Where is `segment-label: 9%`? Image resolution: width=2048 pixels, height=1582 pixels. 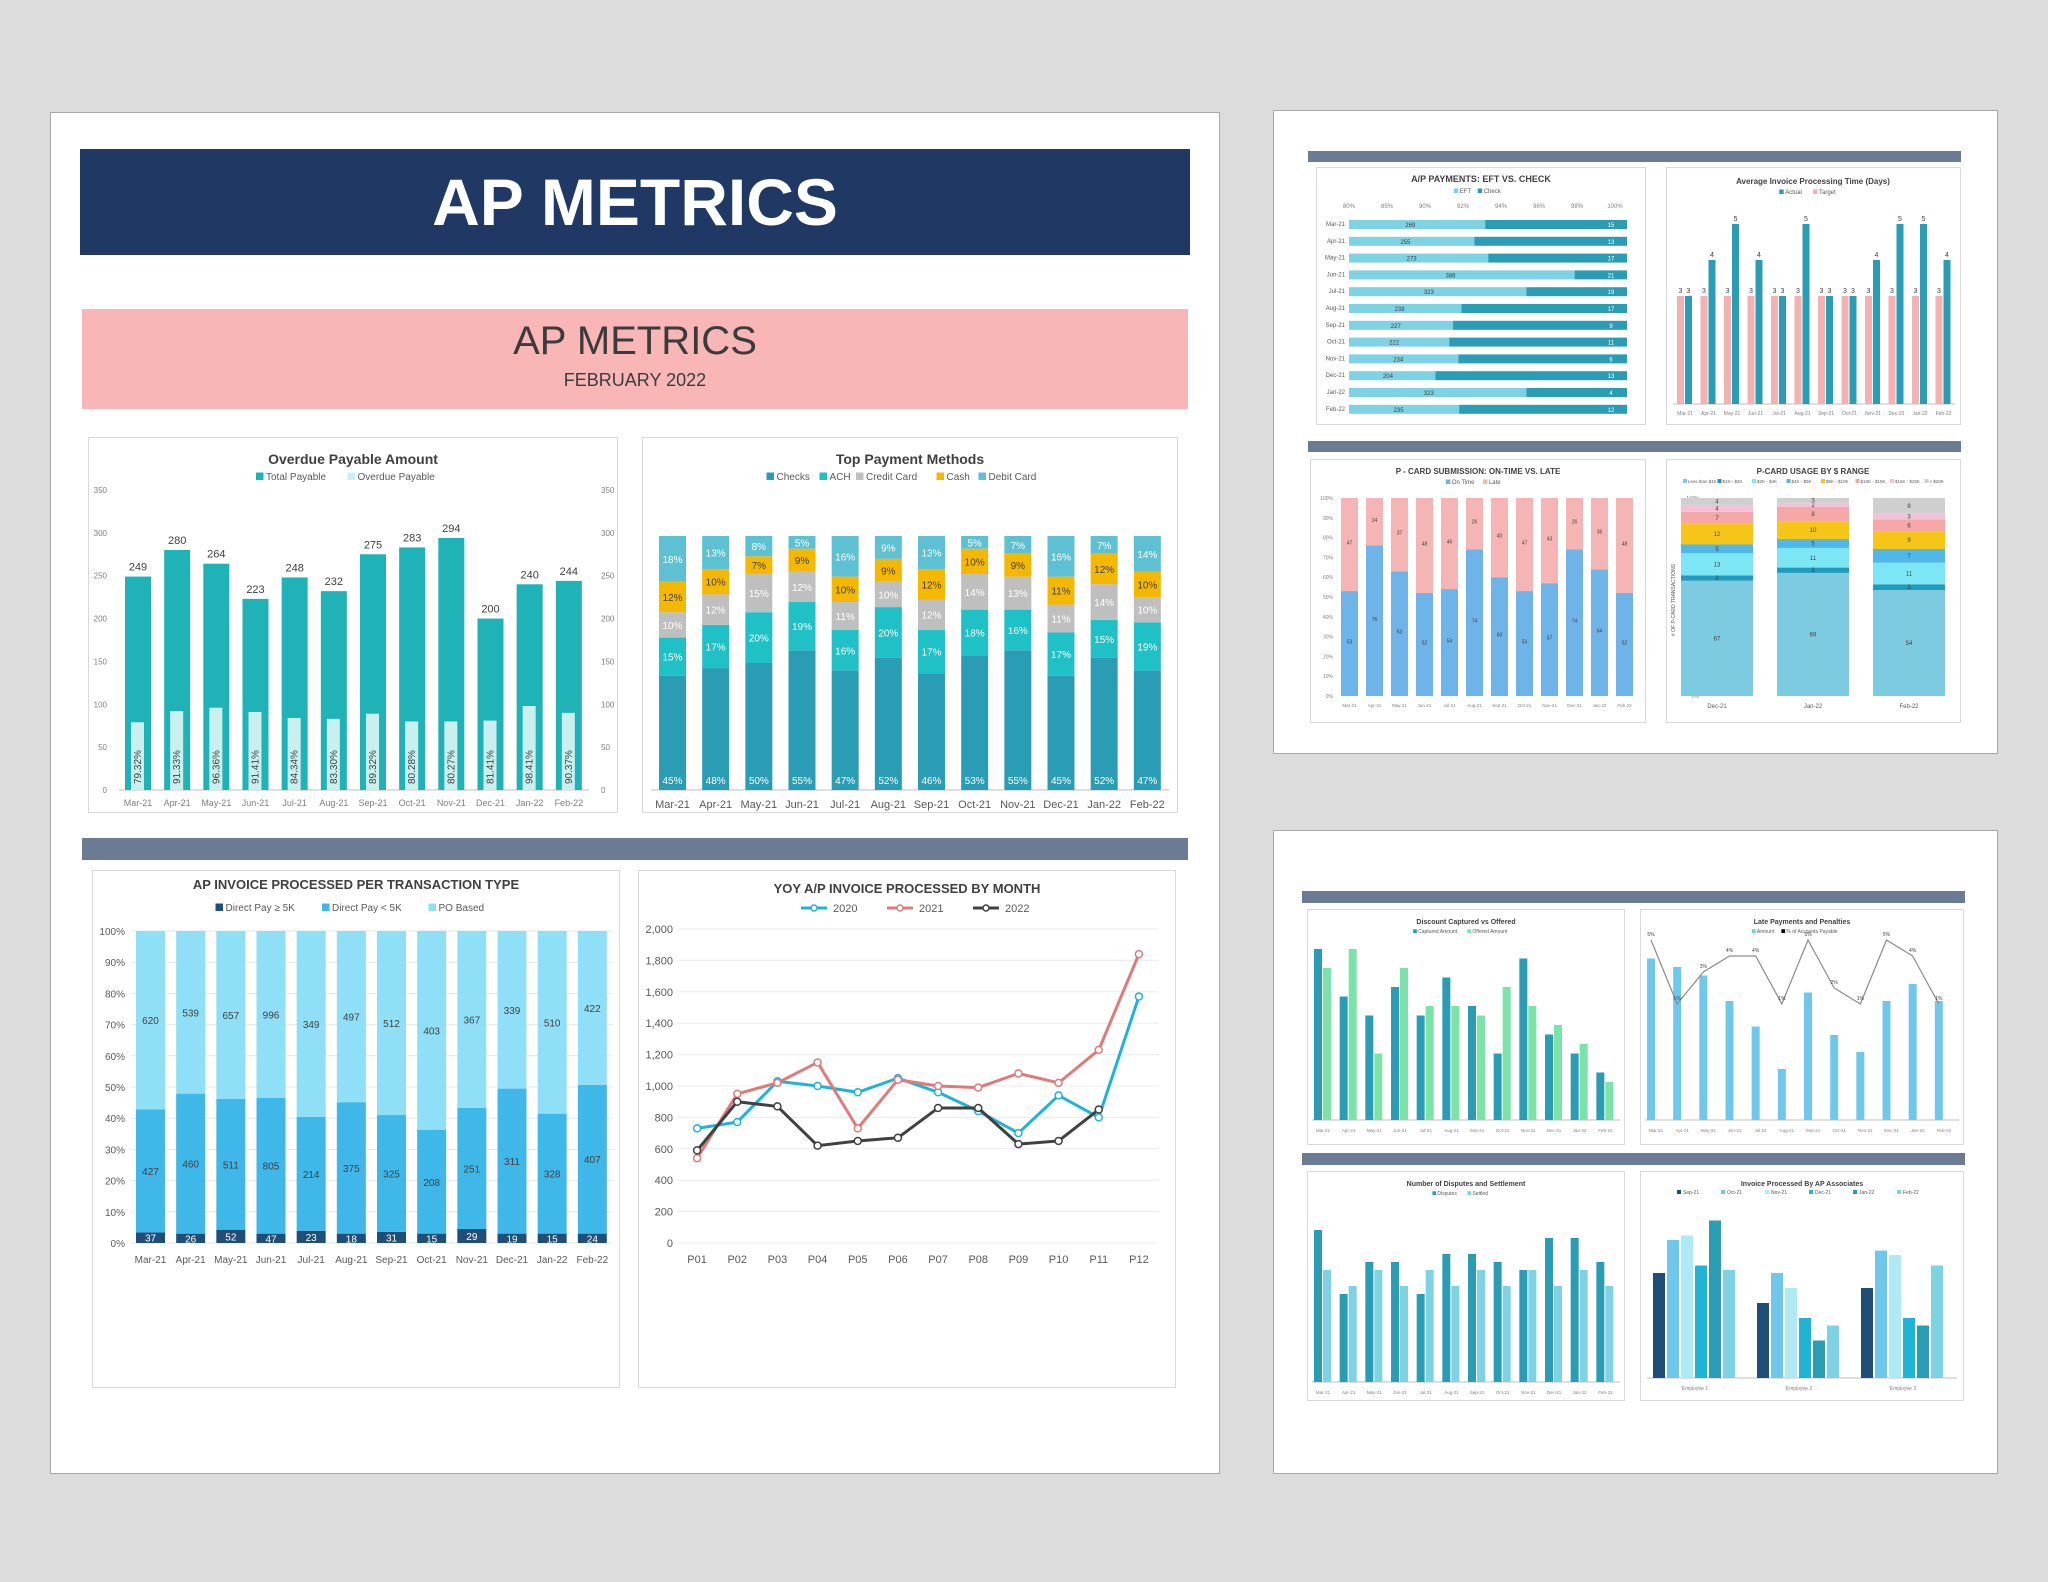
segment-label: 9% is located at coordinates (802, 561).